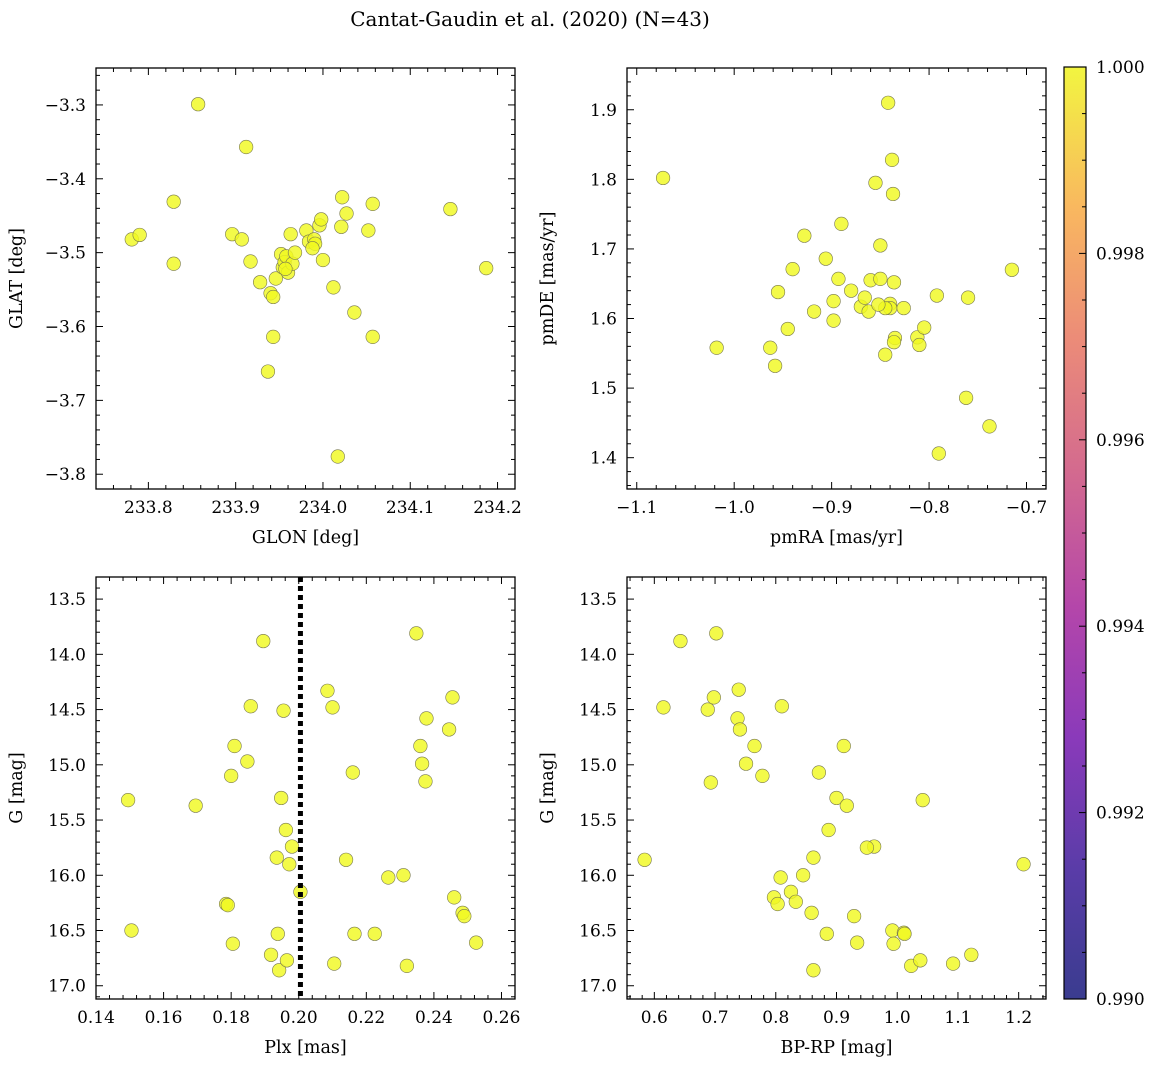 This screenshot has width=1161, height=1067. What do you see at coordinates (299, 1018) in the screenshot?
I see `x-tick-label: 0.20` at bounding box center [299, 1018].